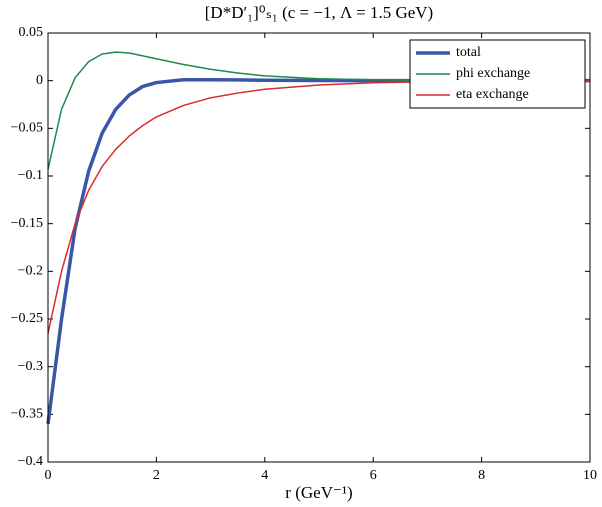 This screenshot has height=507, width=602. What do you see at coordinates (27, 318) in the screenshot?
I see `y-tick-label: −0.25` at bounding box center [27, 318].